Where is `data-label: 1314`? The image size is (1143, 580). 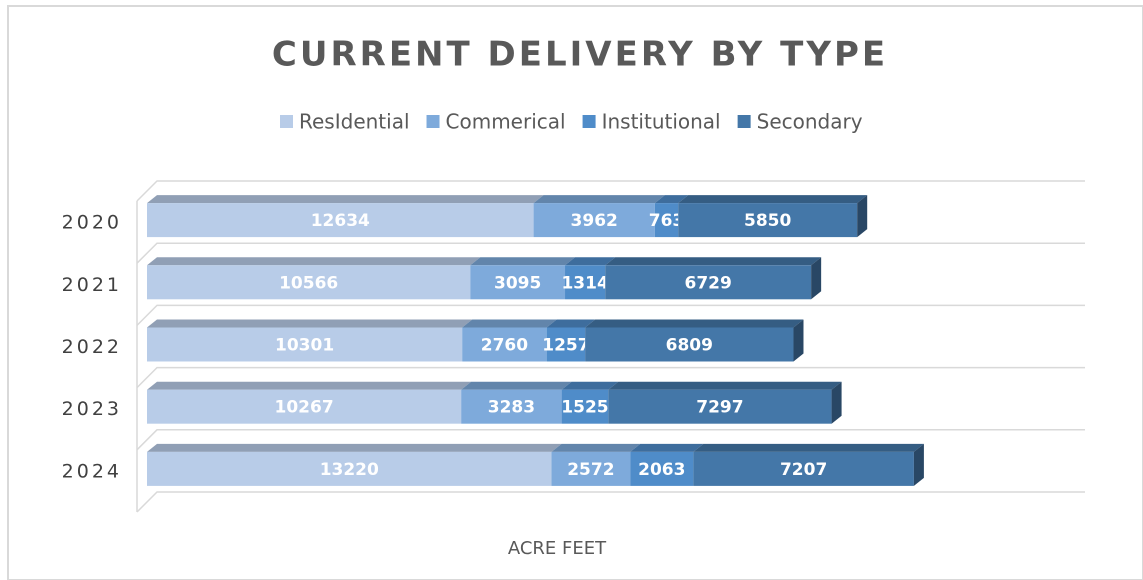 data-label: 1314 is located at coordinates (584, 283).